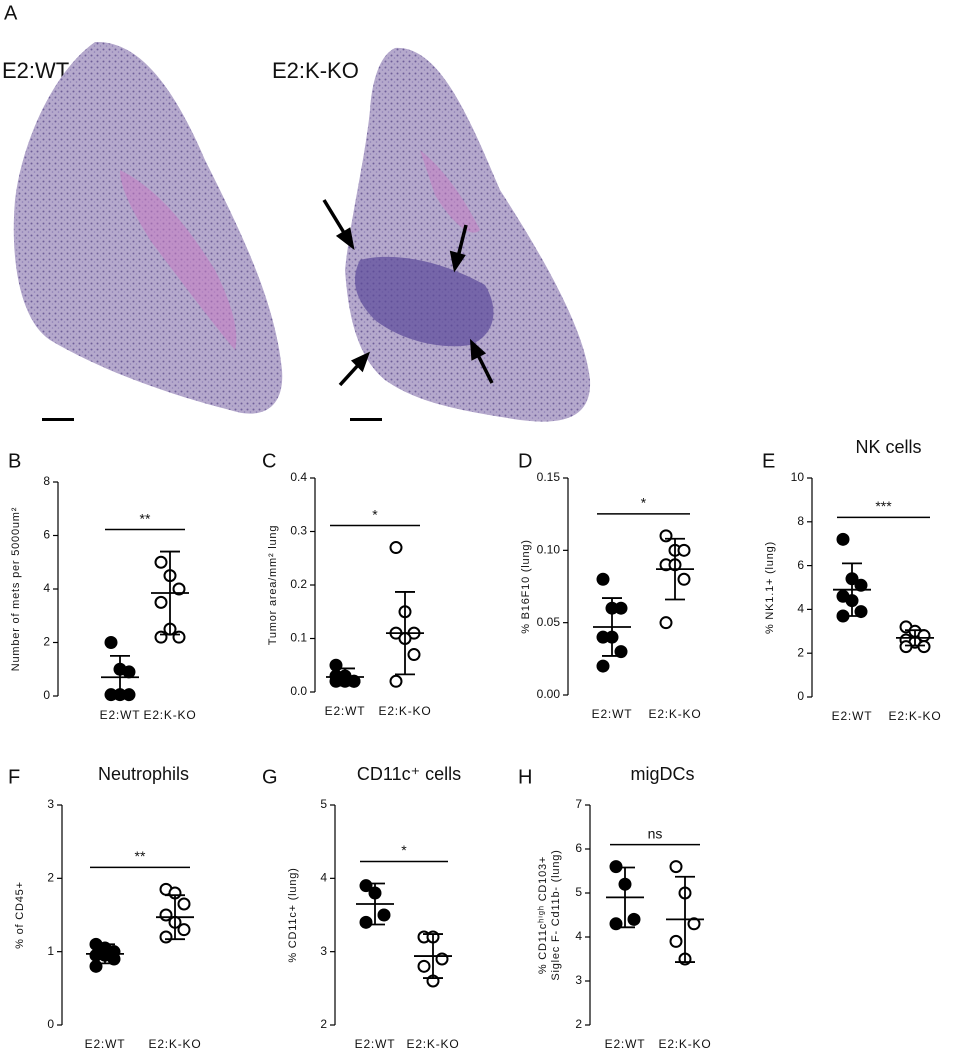 The image size is (960, 1050). Describe the element at coordinates (768, 461) in the screenshot. I see `panel-letter: E` at that location.